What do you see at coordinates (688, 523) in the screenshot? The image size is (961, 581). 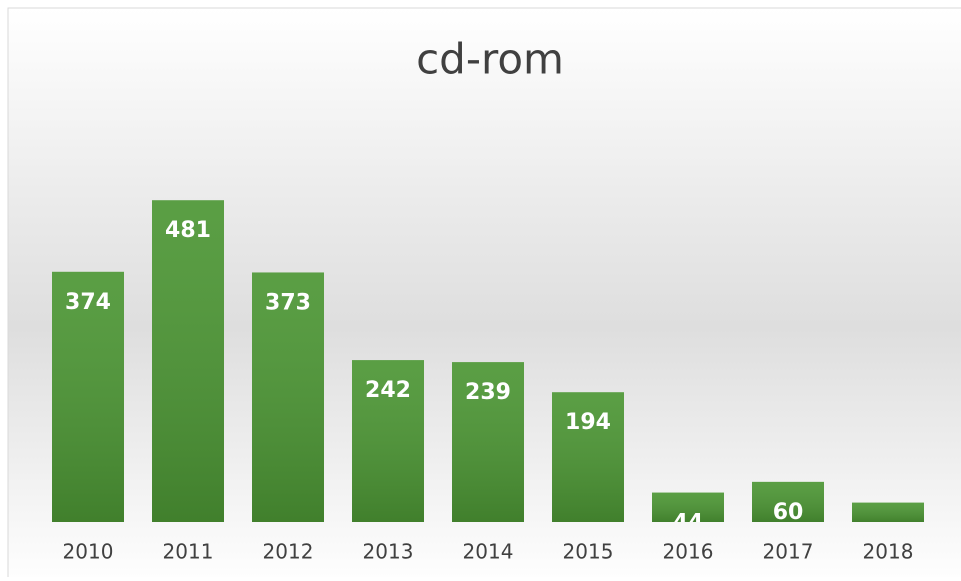 I see `value-label: 44` at bounding box center [688, 523].